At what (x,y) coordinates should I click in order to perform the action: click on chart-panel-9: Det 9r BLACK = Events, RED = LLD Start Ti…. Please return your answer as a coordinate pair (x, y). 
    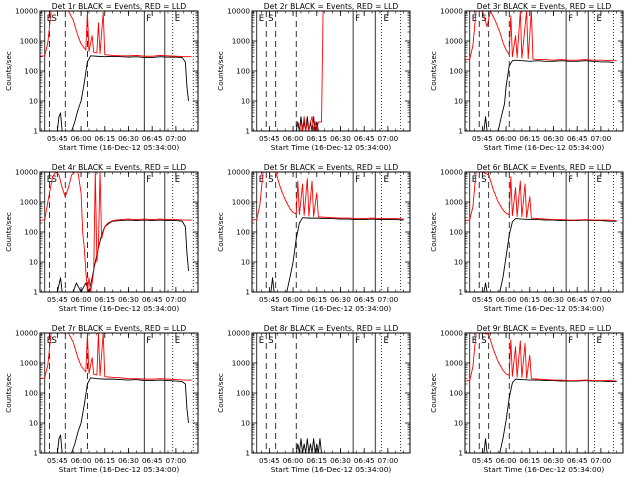
    Looking at the image, I should click on (526, 399).